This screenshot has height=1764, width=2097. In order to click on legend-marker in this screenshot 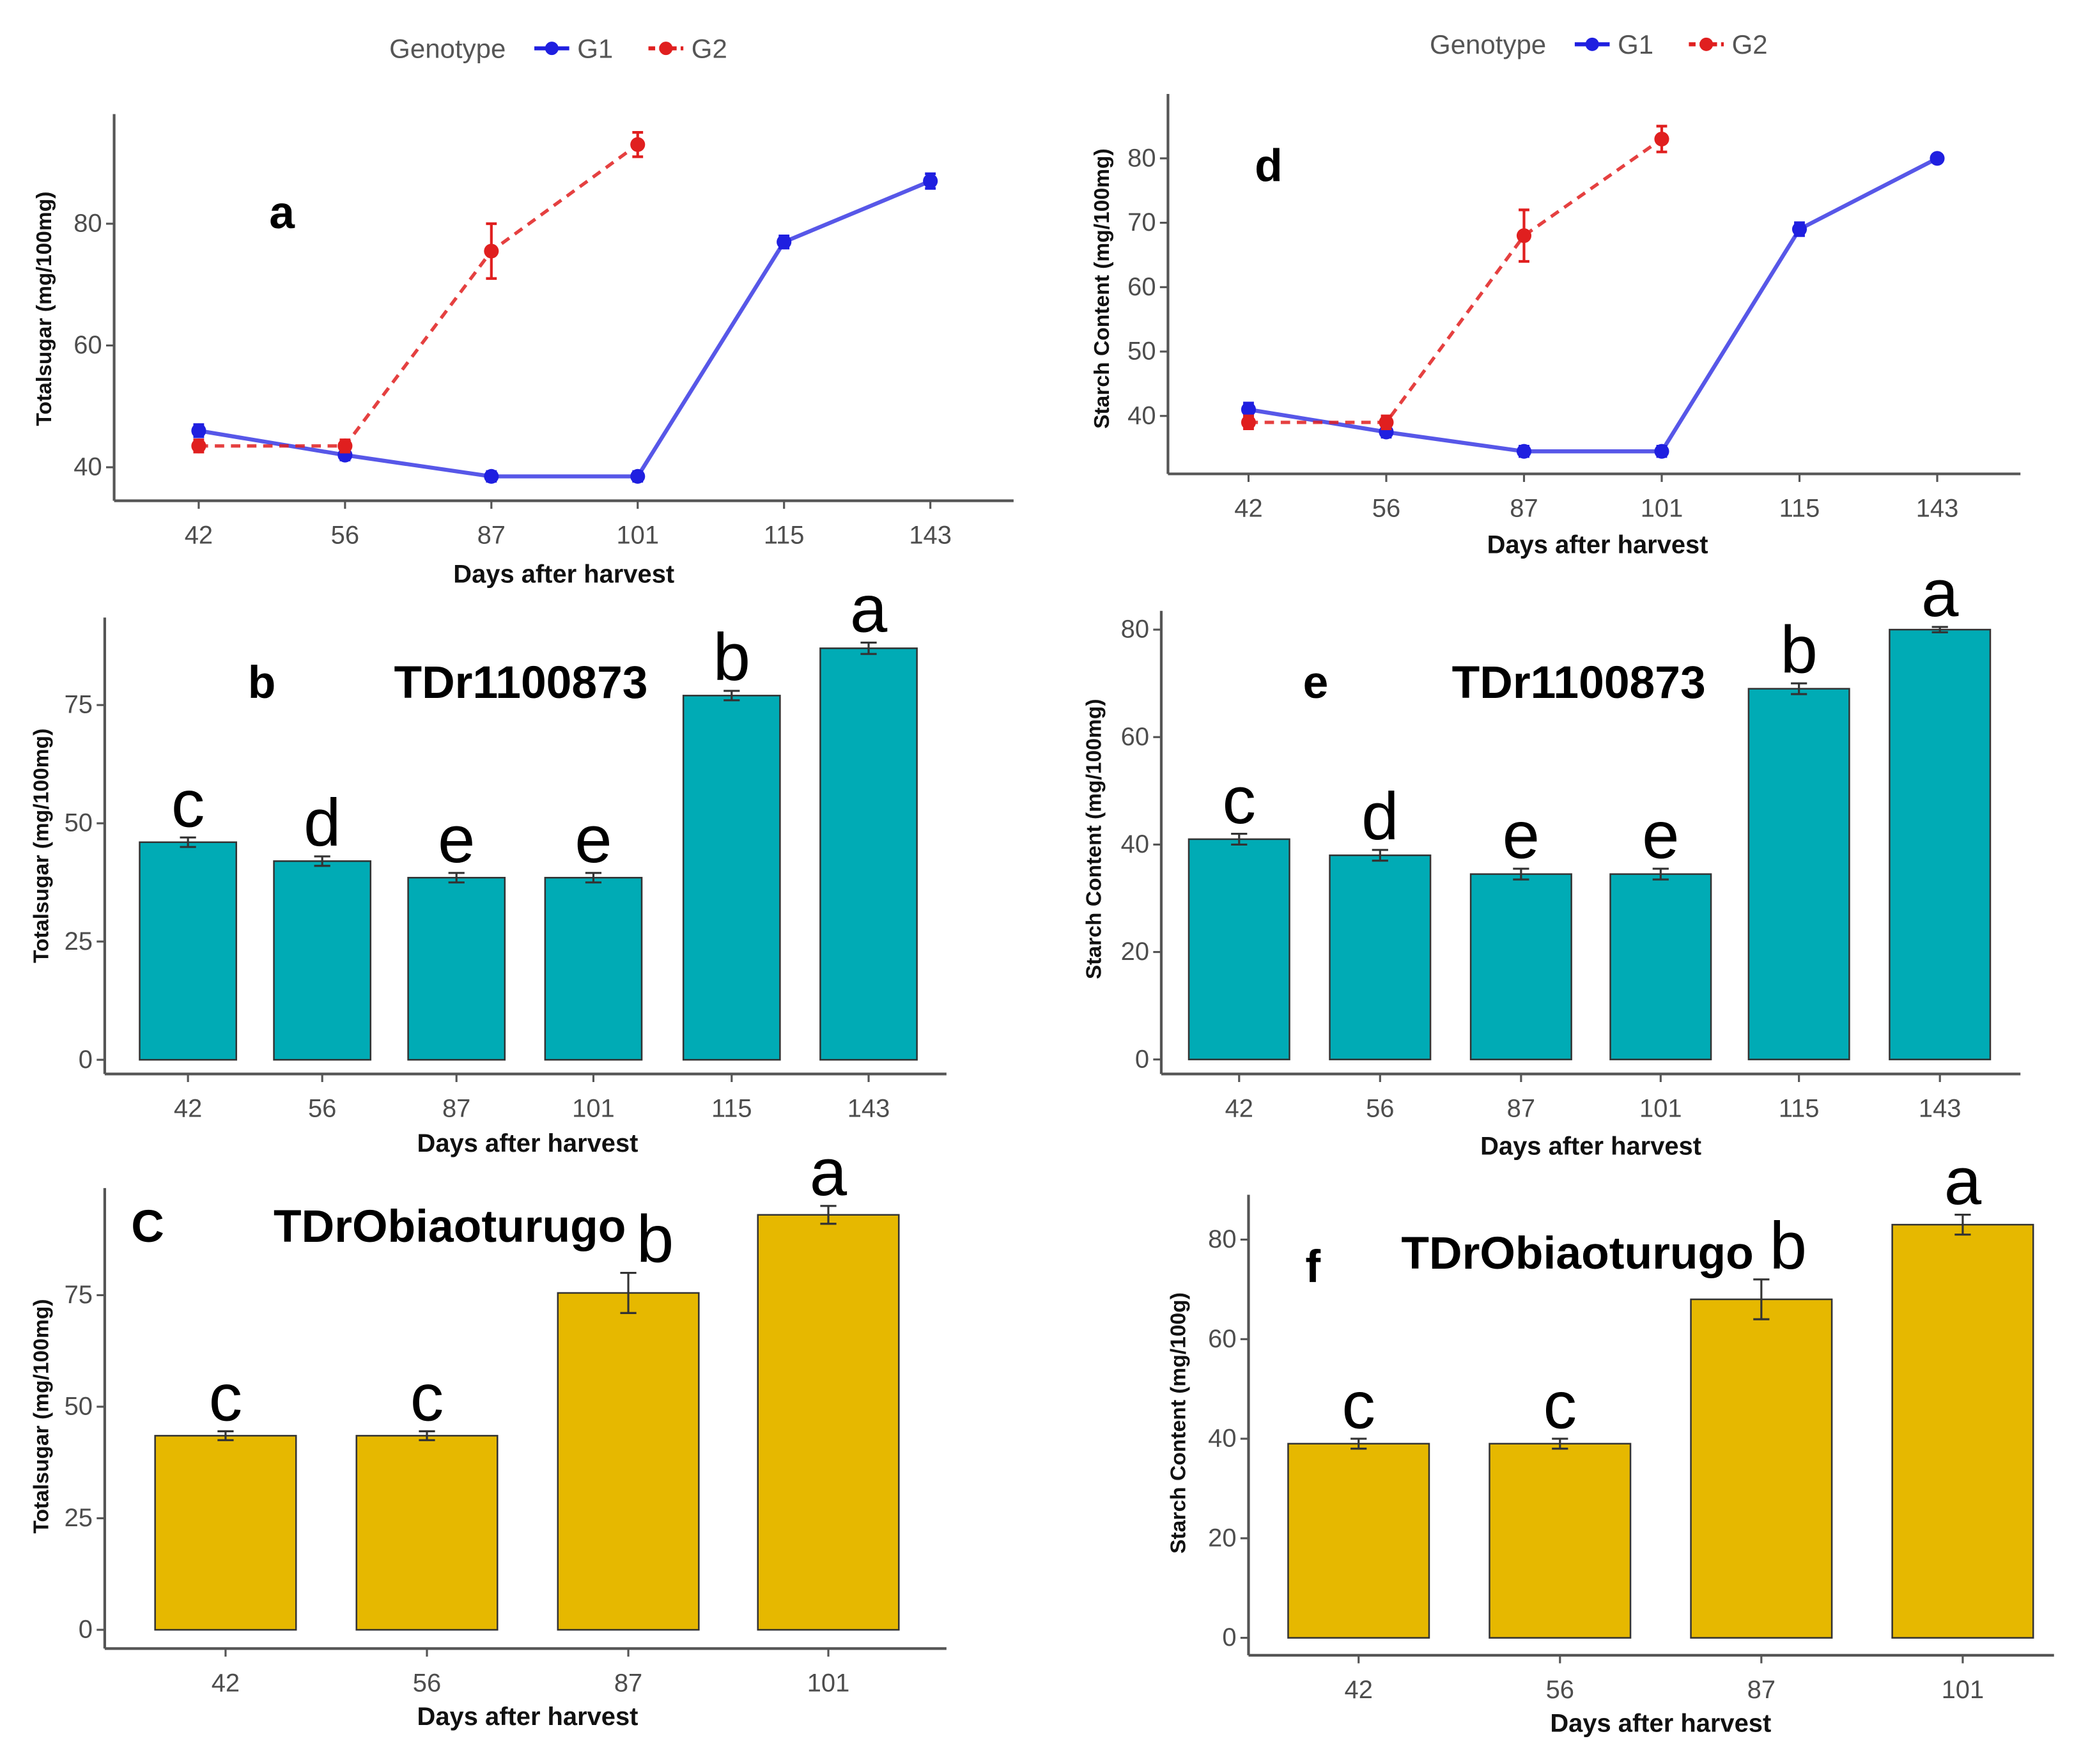, I will do `click(552, 49)`.